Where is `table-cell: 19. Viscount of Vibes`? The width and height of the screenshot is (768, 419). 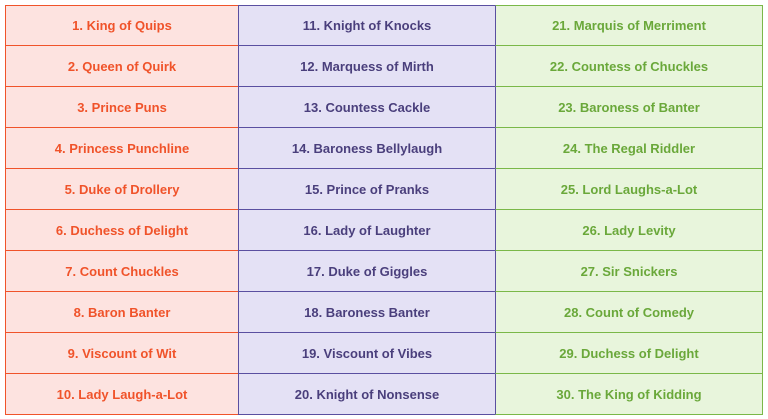
table-cell: 19. Viscount of Vibes is located at coordinates (366, 353).